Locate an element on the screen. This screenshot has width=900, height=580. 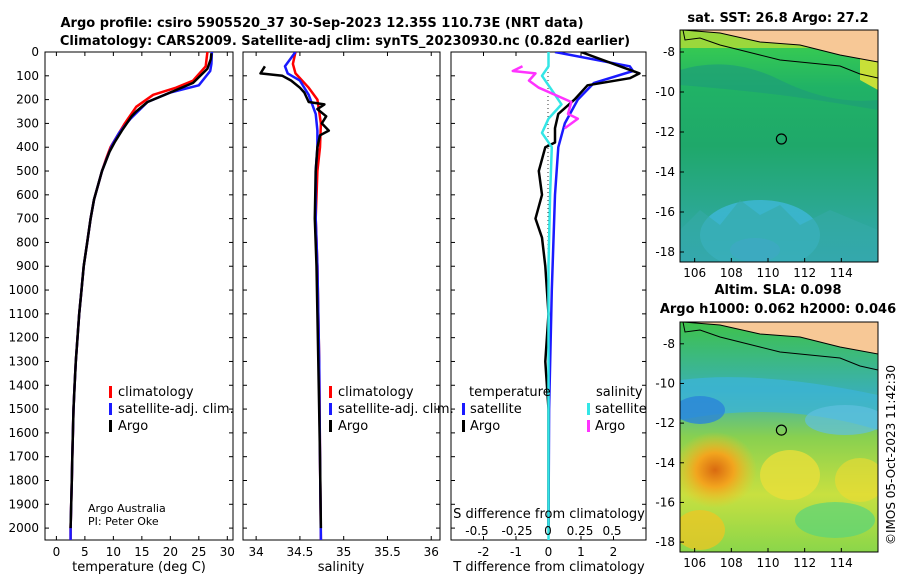
map-x-tick-label: 110 is located at coordinates (768, 563).